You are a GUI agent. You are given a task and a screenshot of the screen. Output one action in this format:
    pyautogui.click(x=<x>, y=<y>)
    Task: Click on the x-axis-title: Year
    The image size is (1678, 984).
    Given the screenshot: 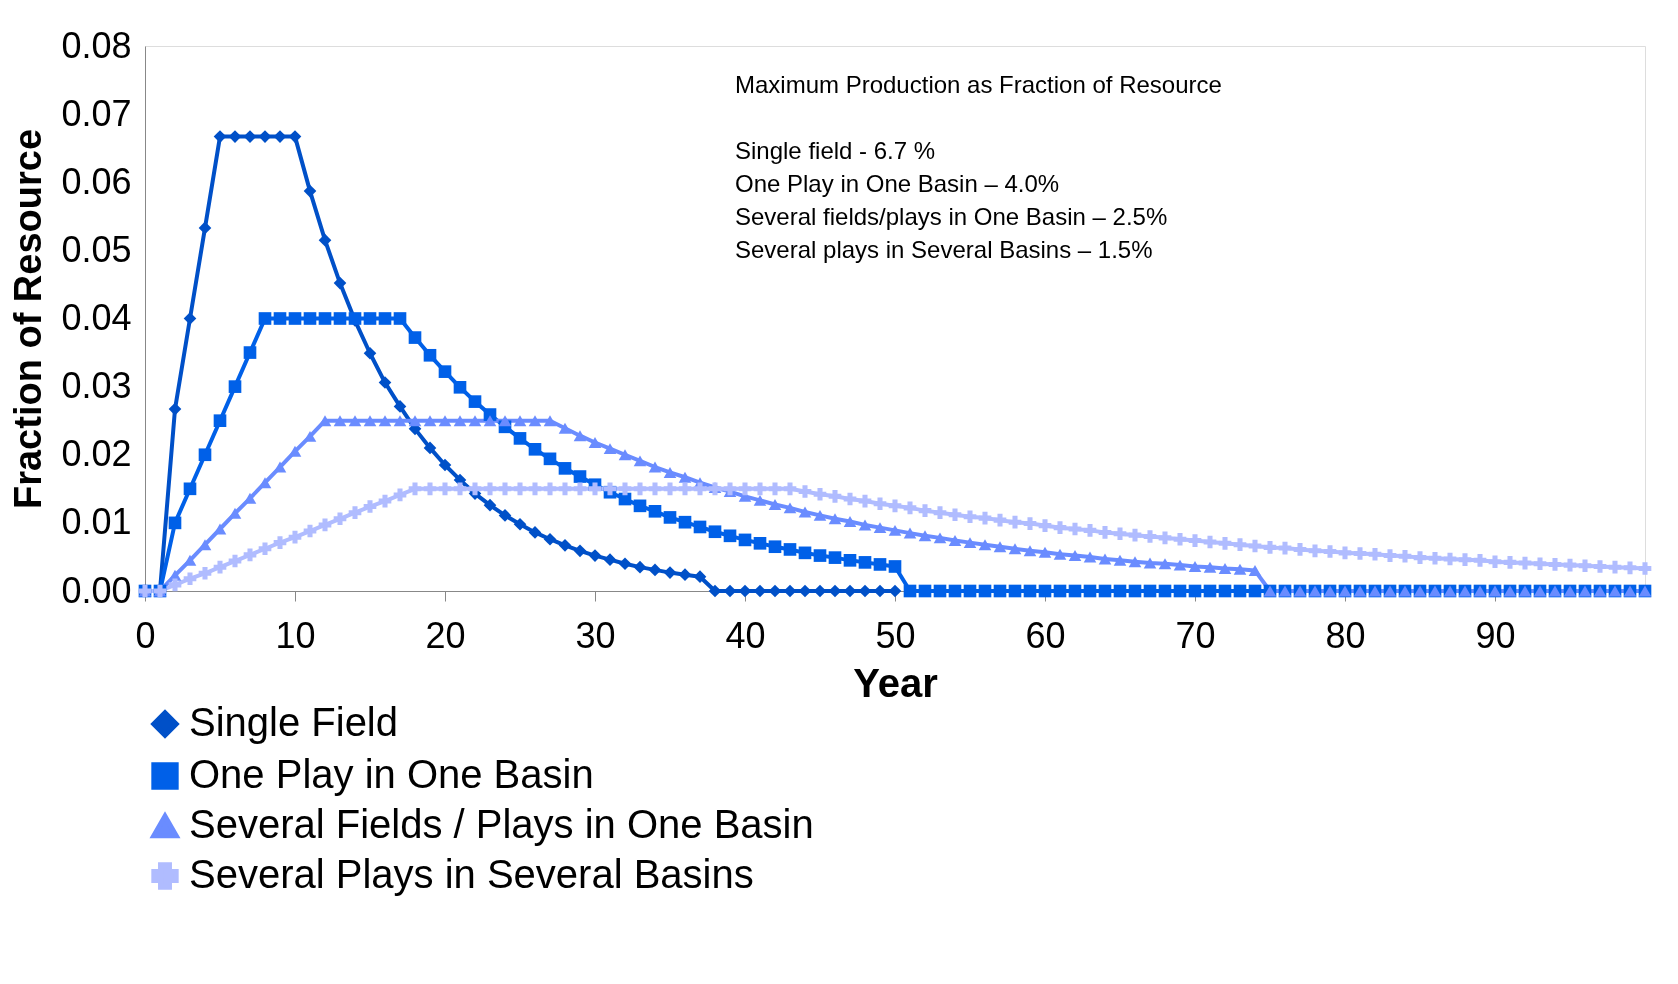 What is the action you would take?
    pyautogui.click(x=895, y=682)
    